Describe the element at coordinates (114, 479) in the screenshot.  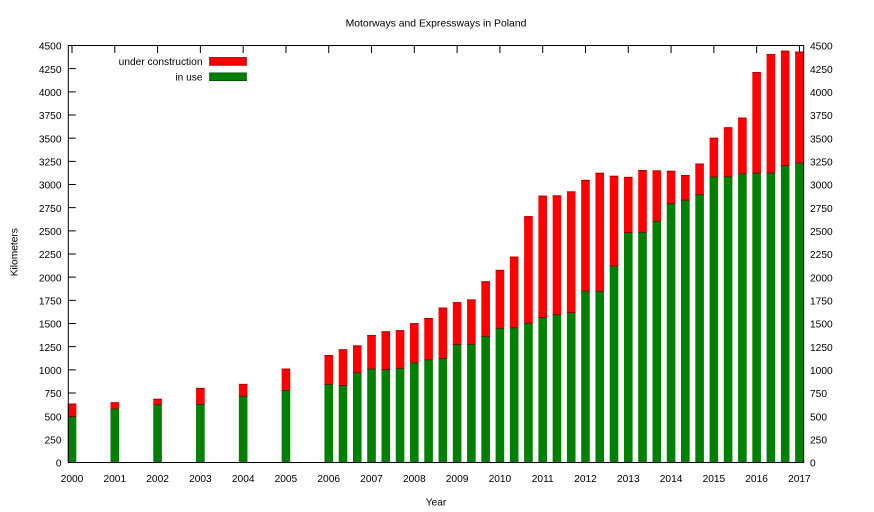
I see `svg-text: 2001` at that location.